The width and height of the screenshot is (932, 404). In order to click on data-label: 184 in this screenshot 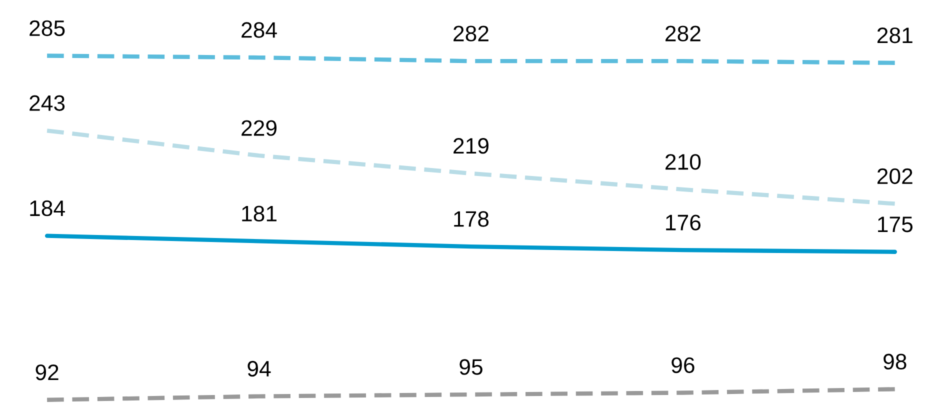, I will do `click(47, 208)`.